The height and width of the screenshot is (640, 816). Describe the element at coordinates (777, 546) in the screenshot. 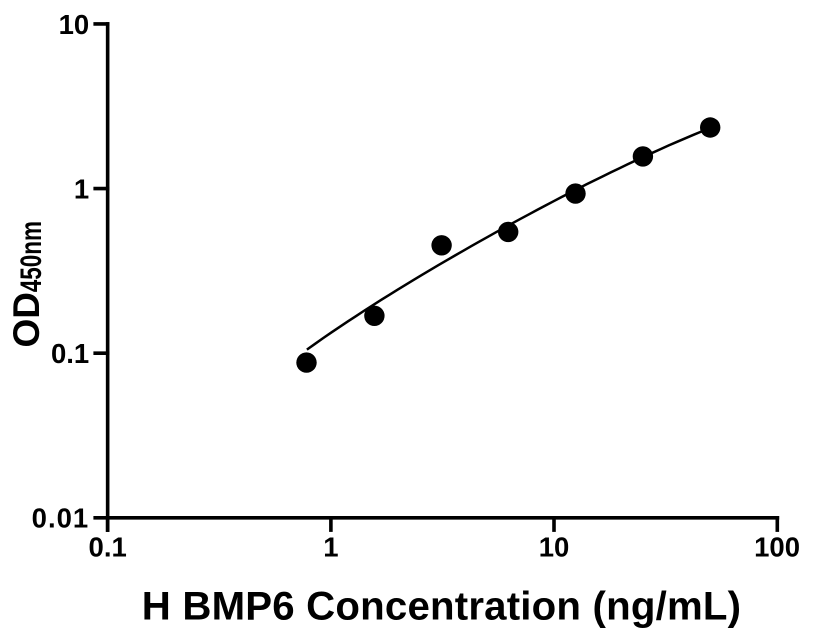

I see `svg-text: 100` at that location.